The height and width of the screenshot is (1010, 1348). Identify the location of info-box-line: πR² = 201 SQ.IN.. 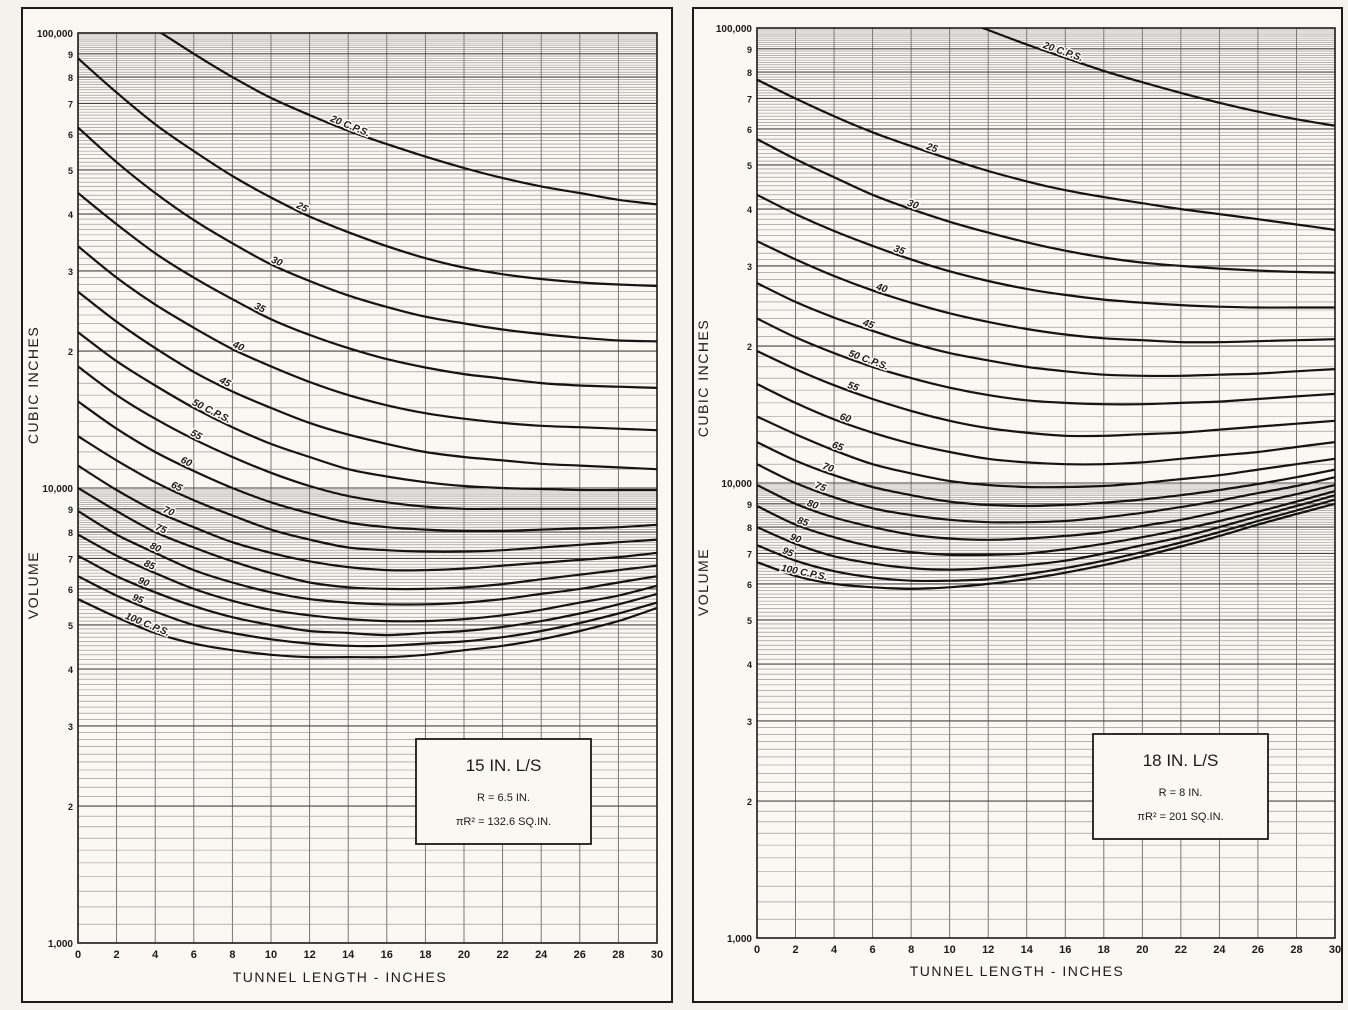
(1180, 817).